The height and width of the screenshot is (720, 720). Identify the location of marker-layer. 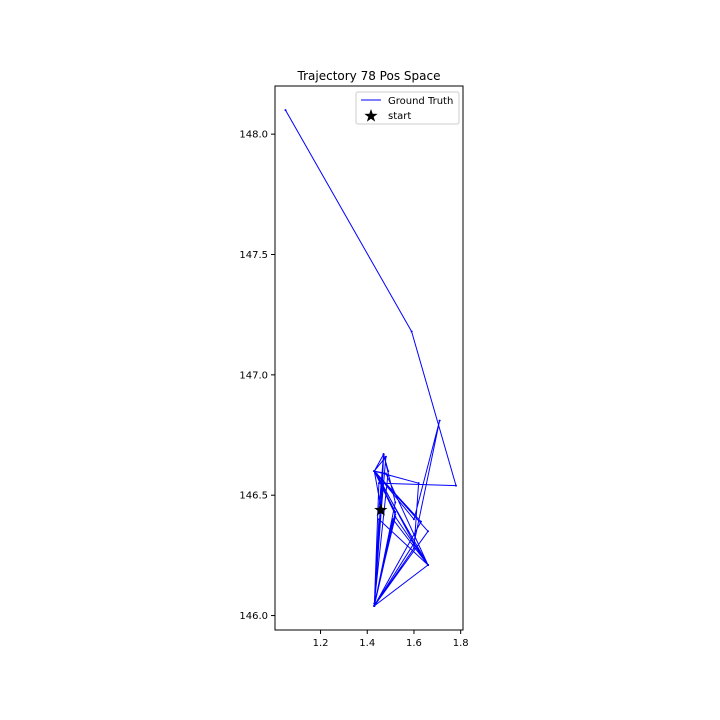
(381, 509).